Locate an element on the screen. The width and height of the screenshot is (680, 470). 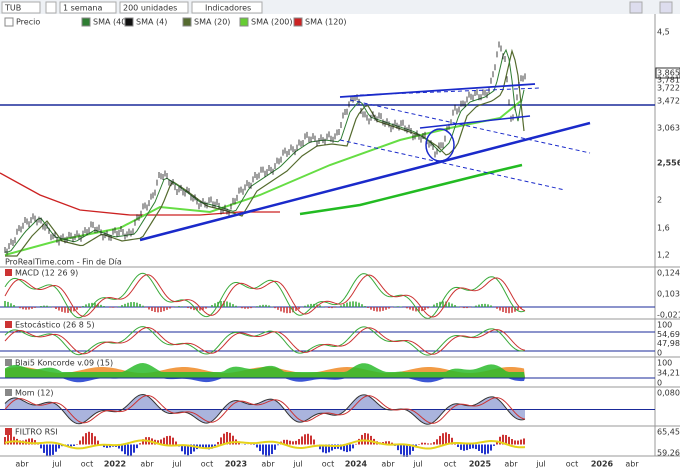
x-tick-label: 2022 is located at coordinates (115, 464).